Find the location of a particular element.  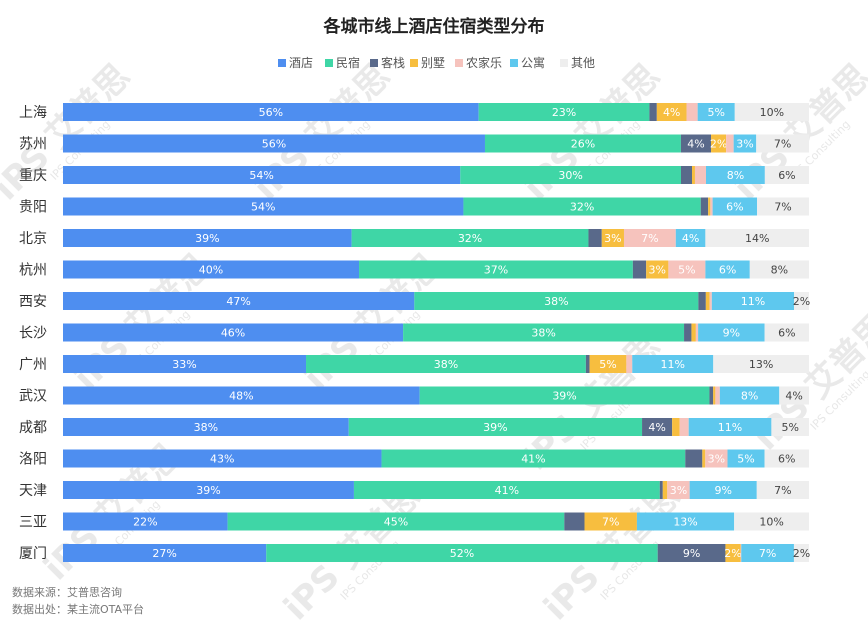

data-label: 47% is located at coordinates (238, 301).